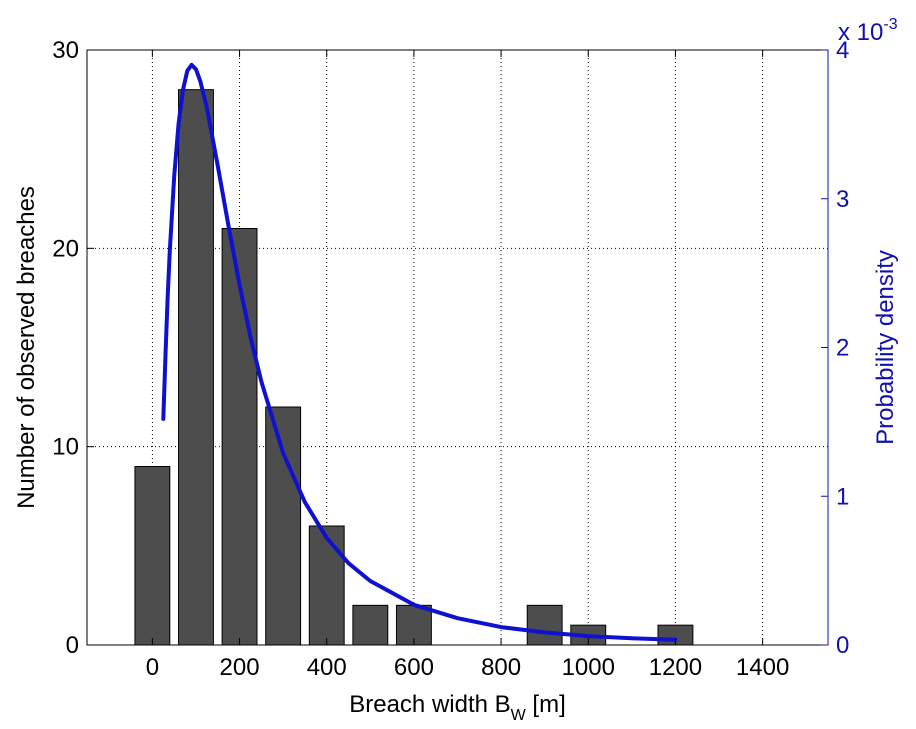 Image resolution: width=916 pixels, height=729 pixels. Describe the element at coordinates (762, 667) in the screenshot. I see `x-tick-label: 1400` at that location.